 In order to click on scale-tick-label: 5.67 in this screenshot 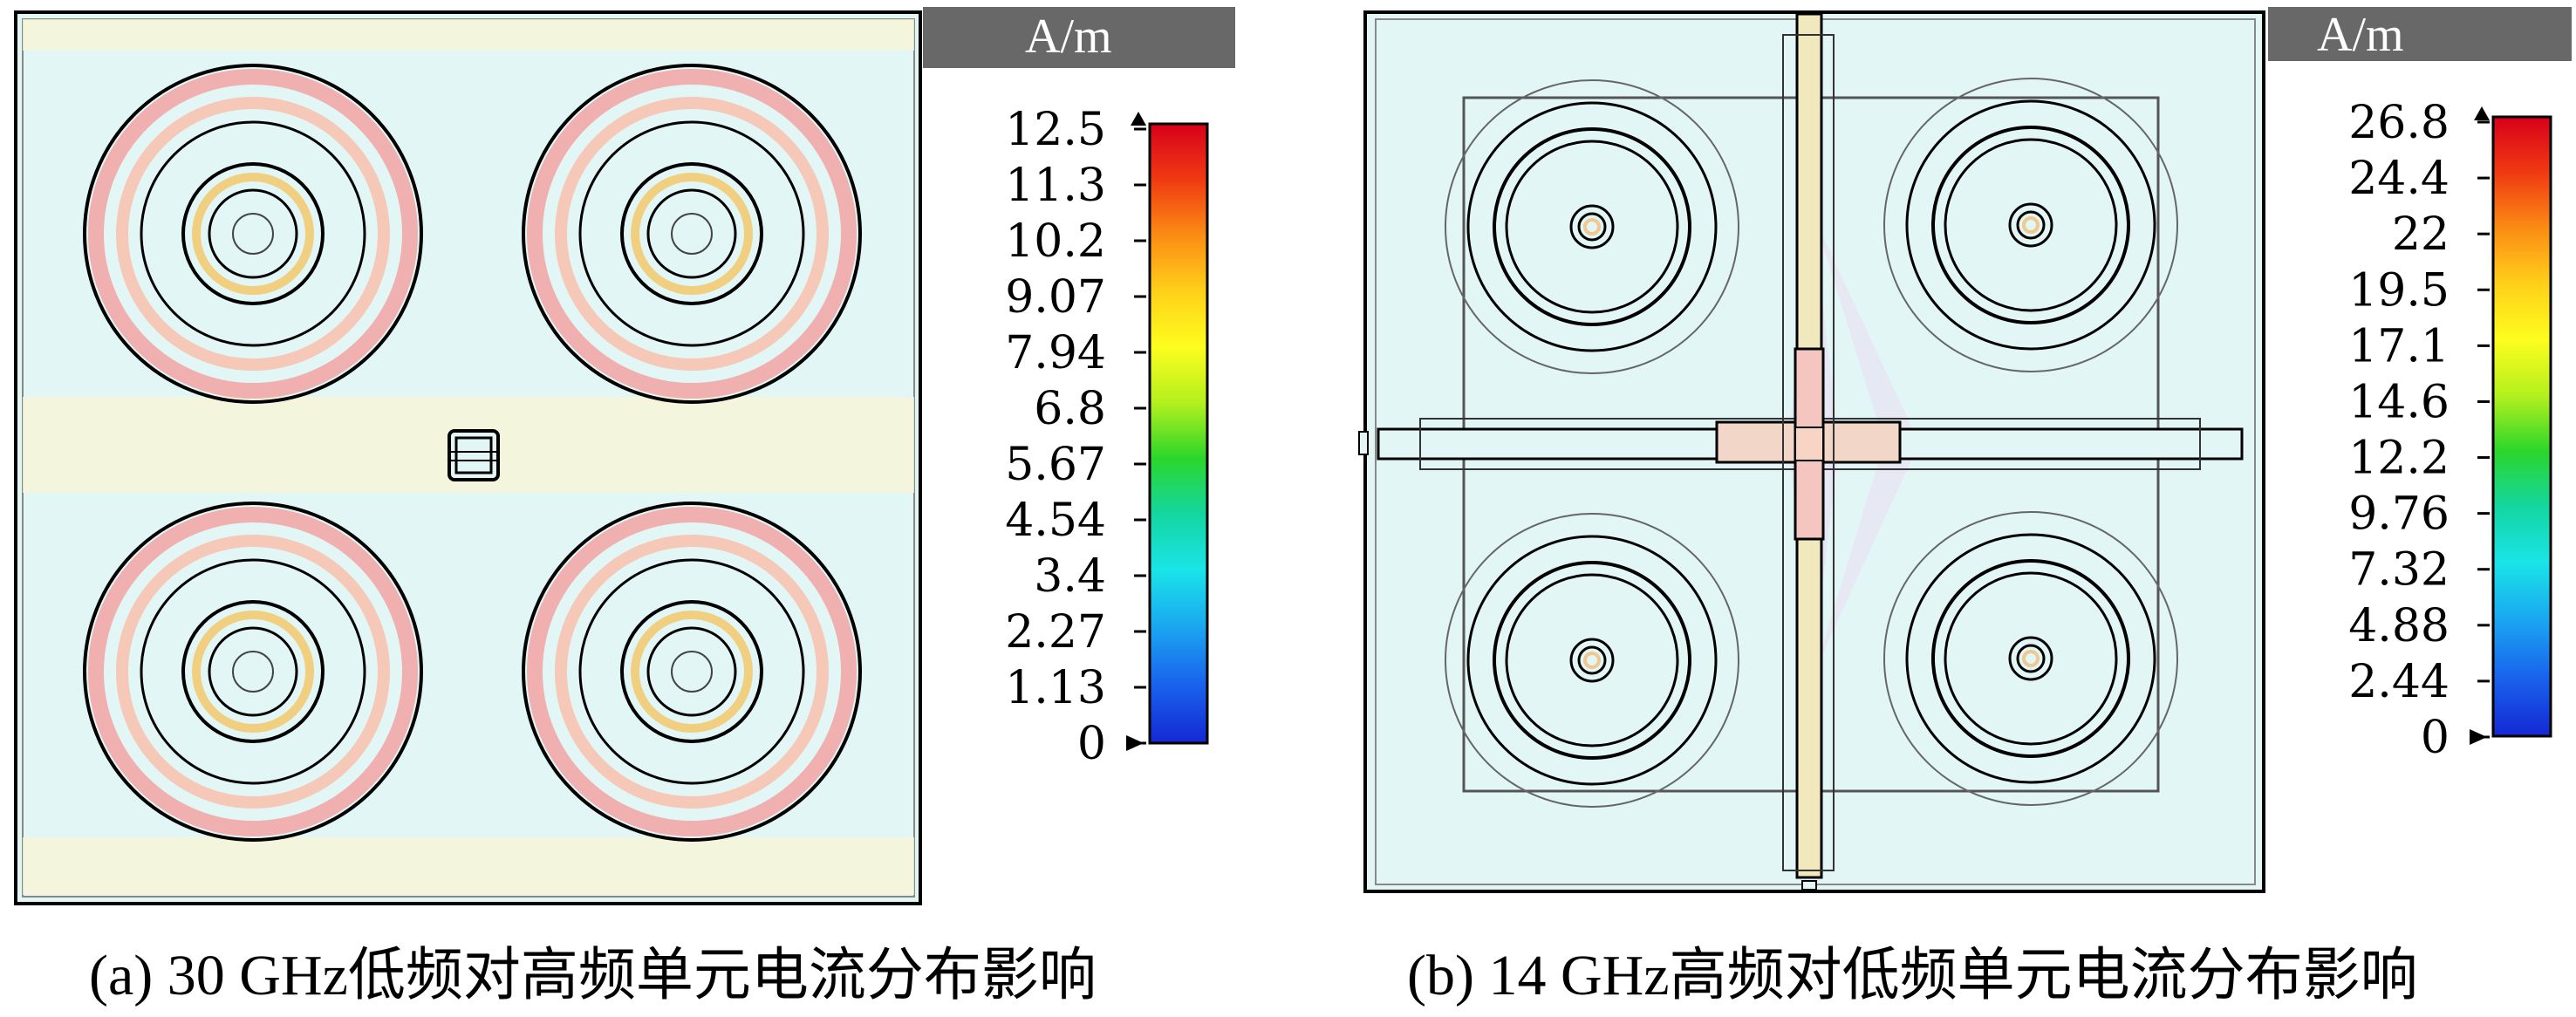, I will do `click(1055, 465)`.